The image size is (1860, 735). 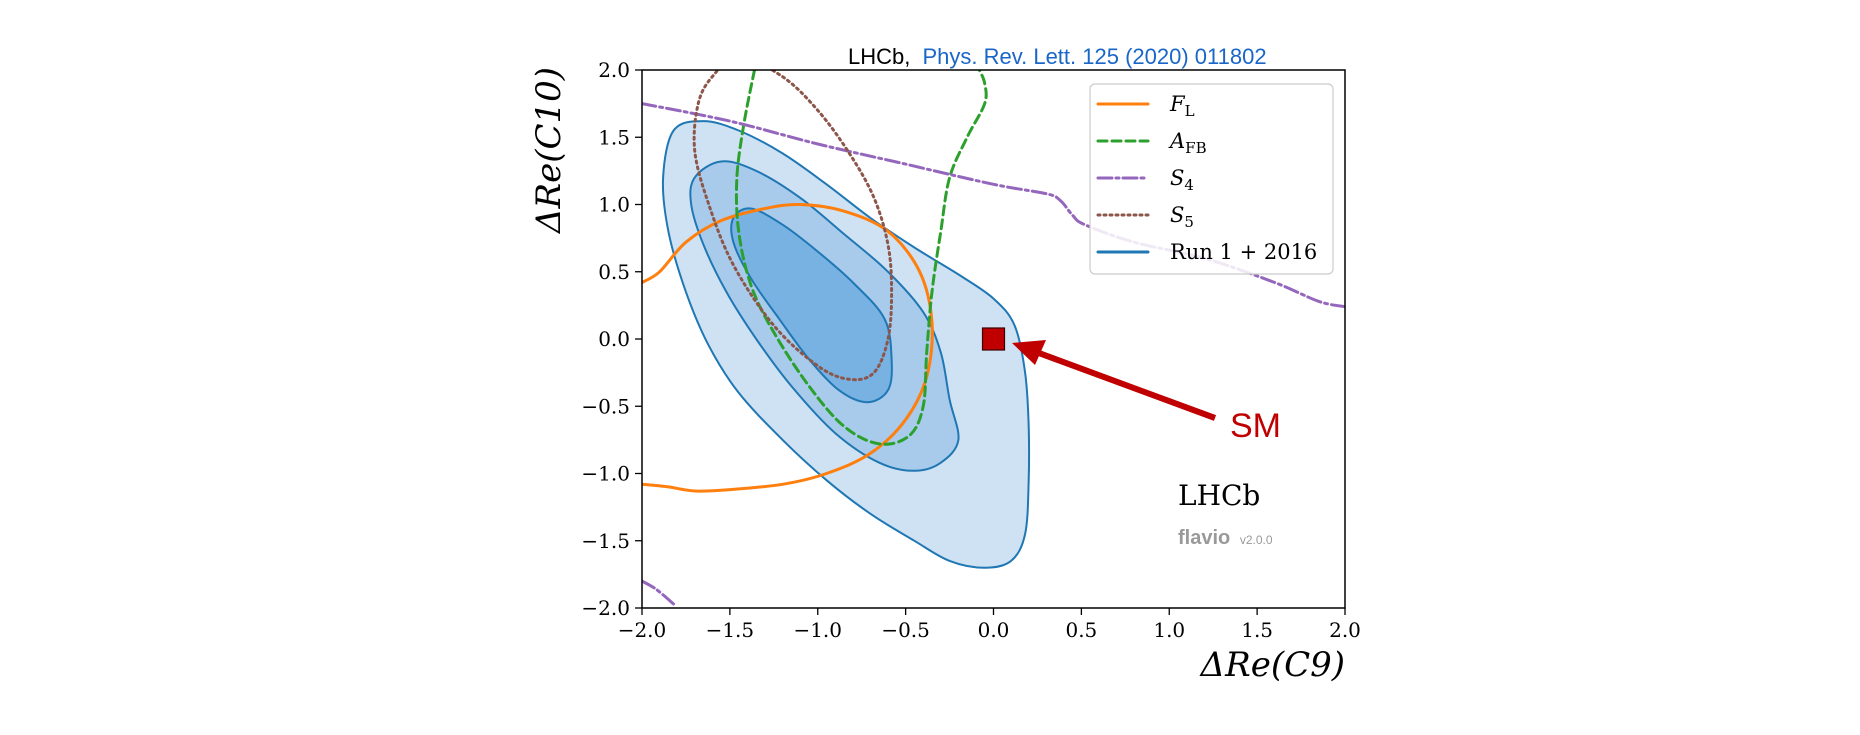 I want to click on legend-label-s5: S5, so click(x=1182, y=217).